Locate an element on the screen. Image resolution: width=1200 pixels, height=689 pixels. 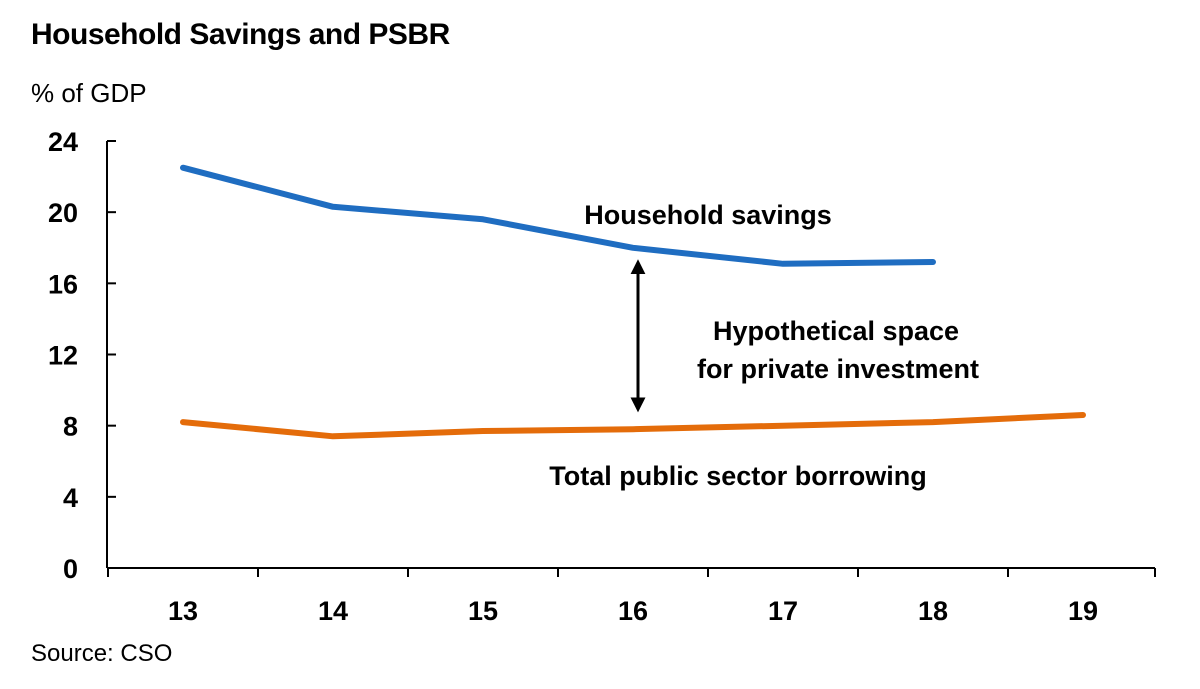
series-label: Total public sector borrowing is located at coordinates (738, 476).